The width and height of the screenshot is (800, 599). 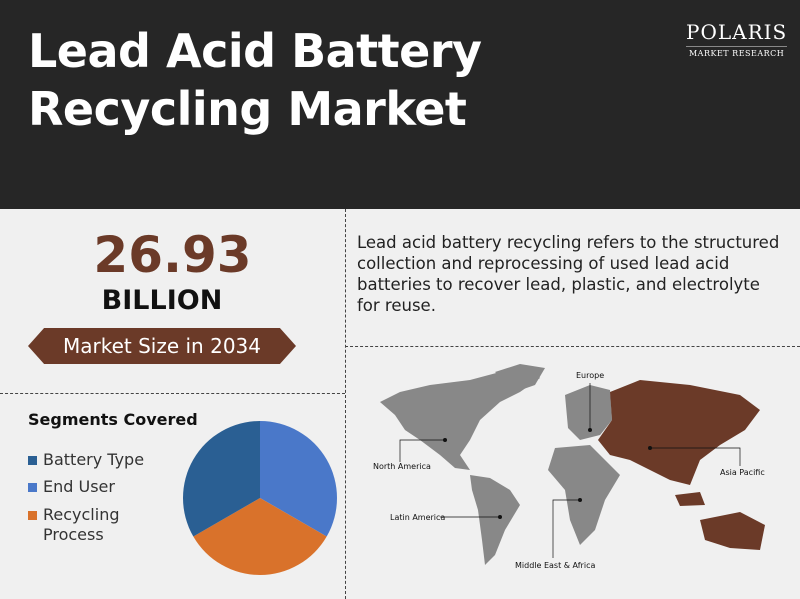 I want to click on vertical-divider, so click(x=345, y=404).